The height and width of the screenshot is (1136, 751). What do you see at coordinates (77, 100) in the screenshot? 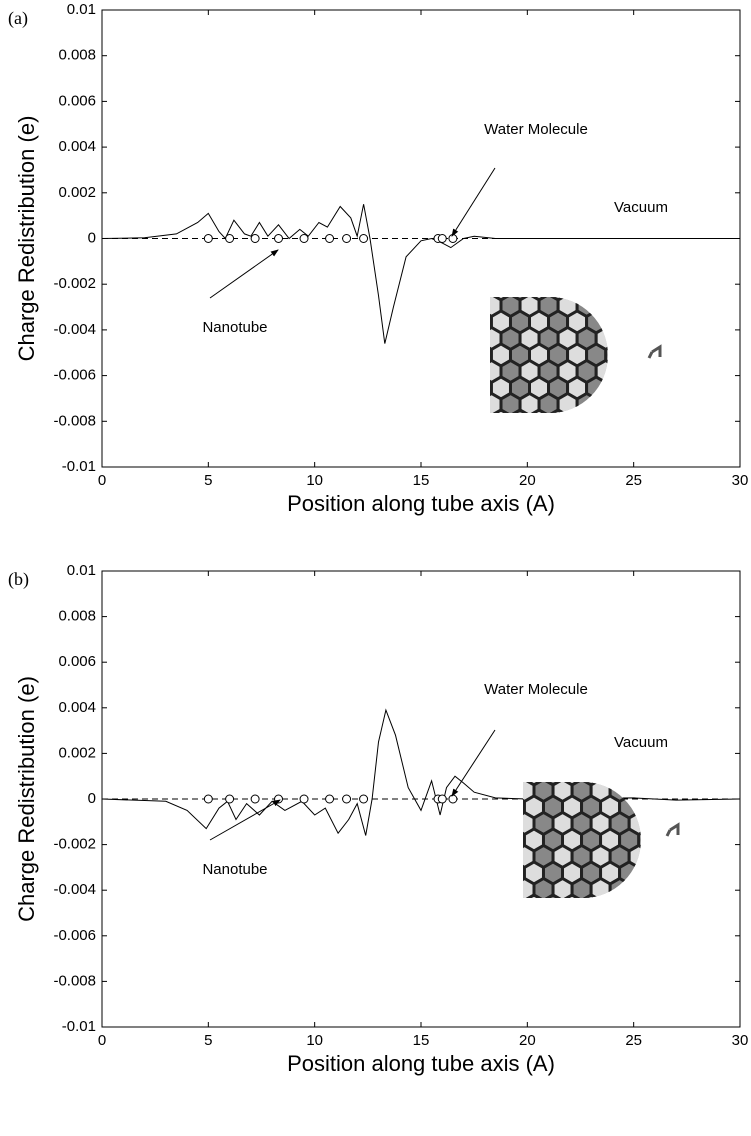
I see `y-tick-label: 0.006` at bounding box center [77, 100].